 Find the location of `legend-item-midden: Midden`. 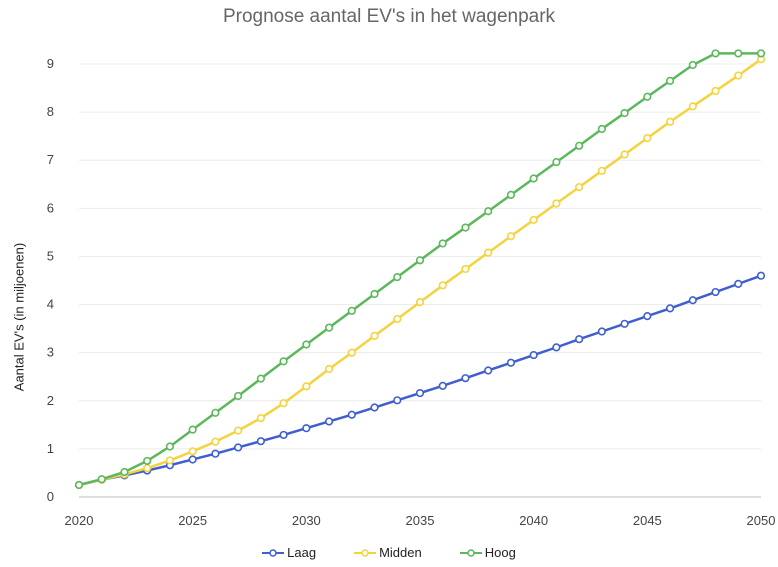

legend-item-midden: Midden is located at coordinates (388, 552).